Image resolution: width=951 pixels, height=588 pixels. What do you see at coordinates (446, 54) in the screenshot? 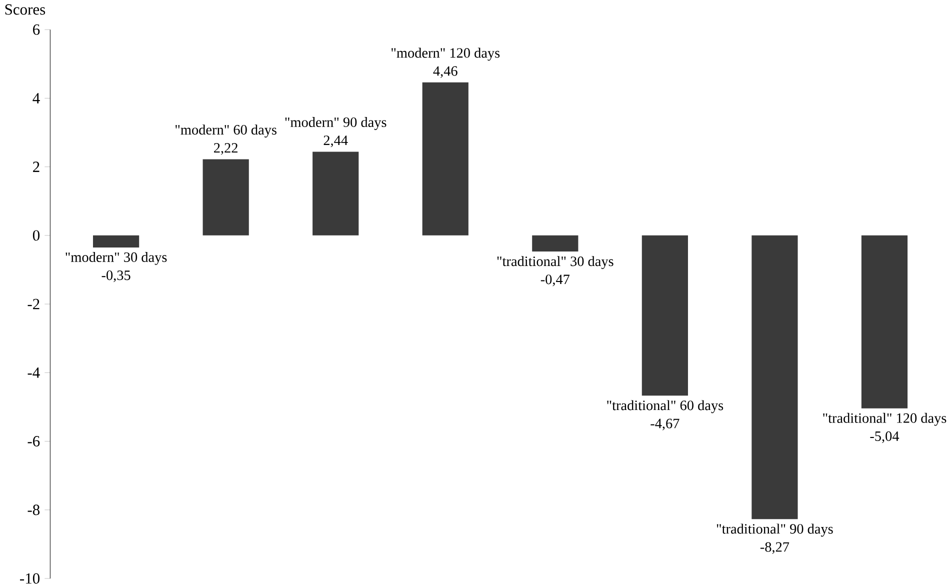
I see `x-tick-label: "modern" 120 days` at bounding box center [446, 54].